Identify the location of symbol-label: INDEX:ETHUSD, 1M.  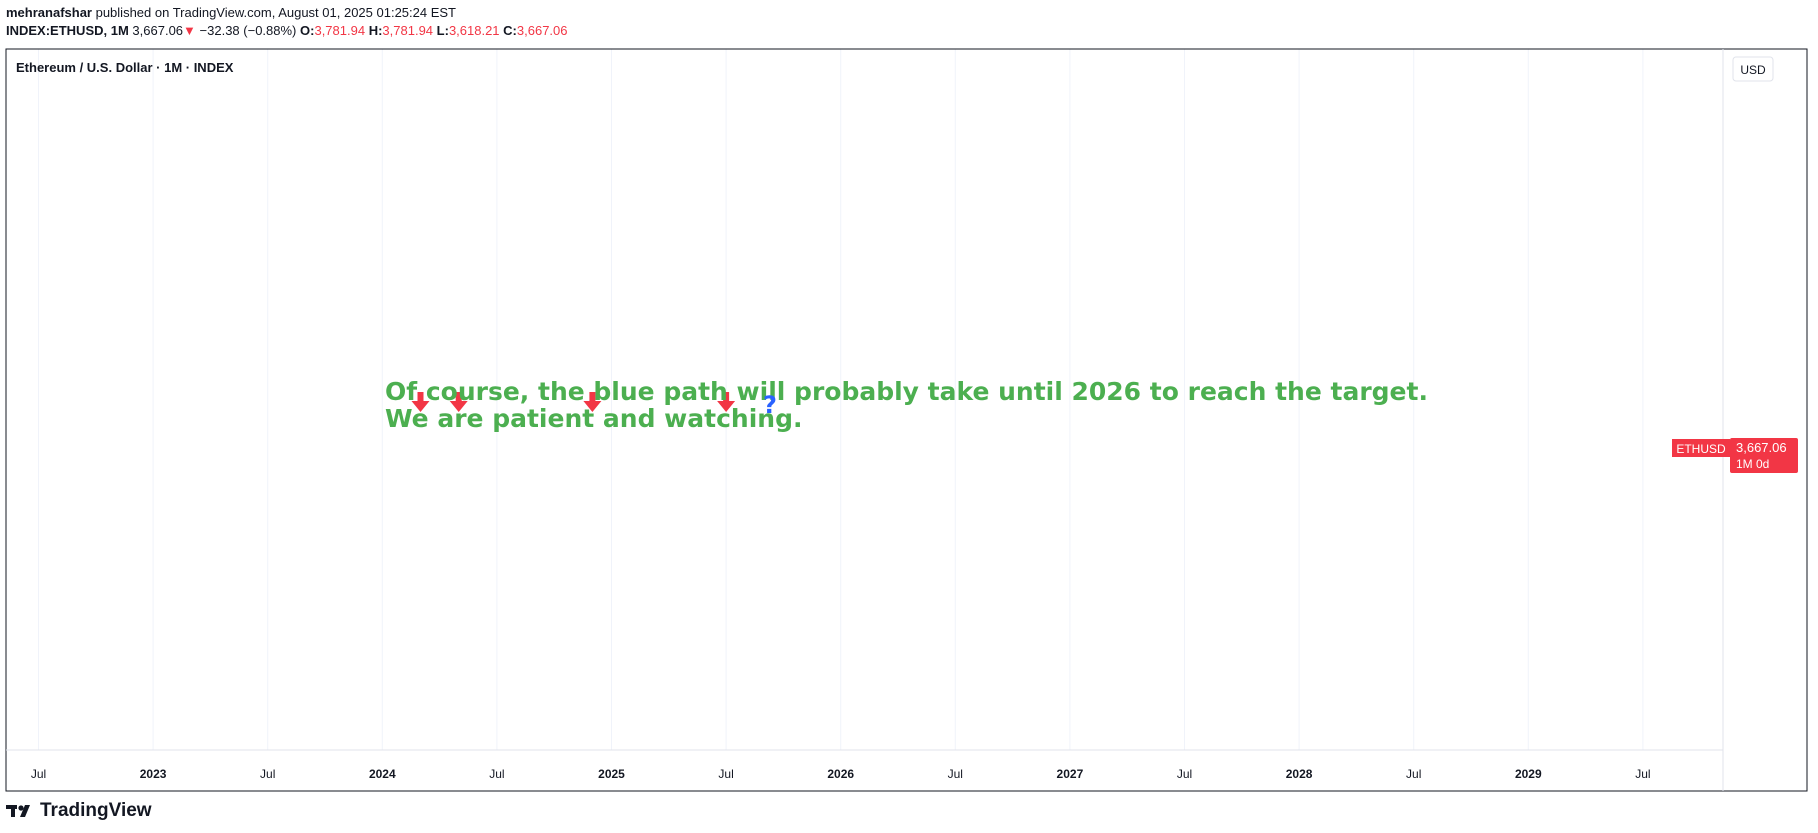
(67, 30).